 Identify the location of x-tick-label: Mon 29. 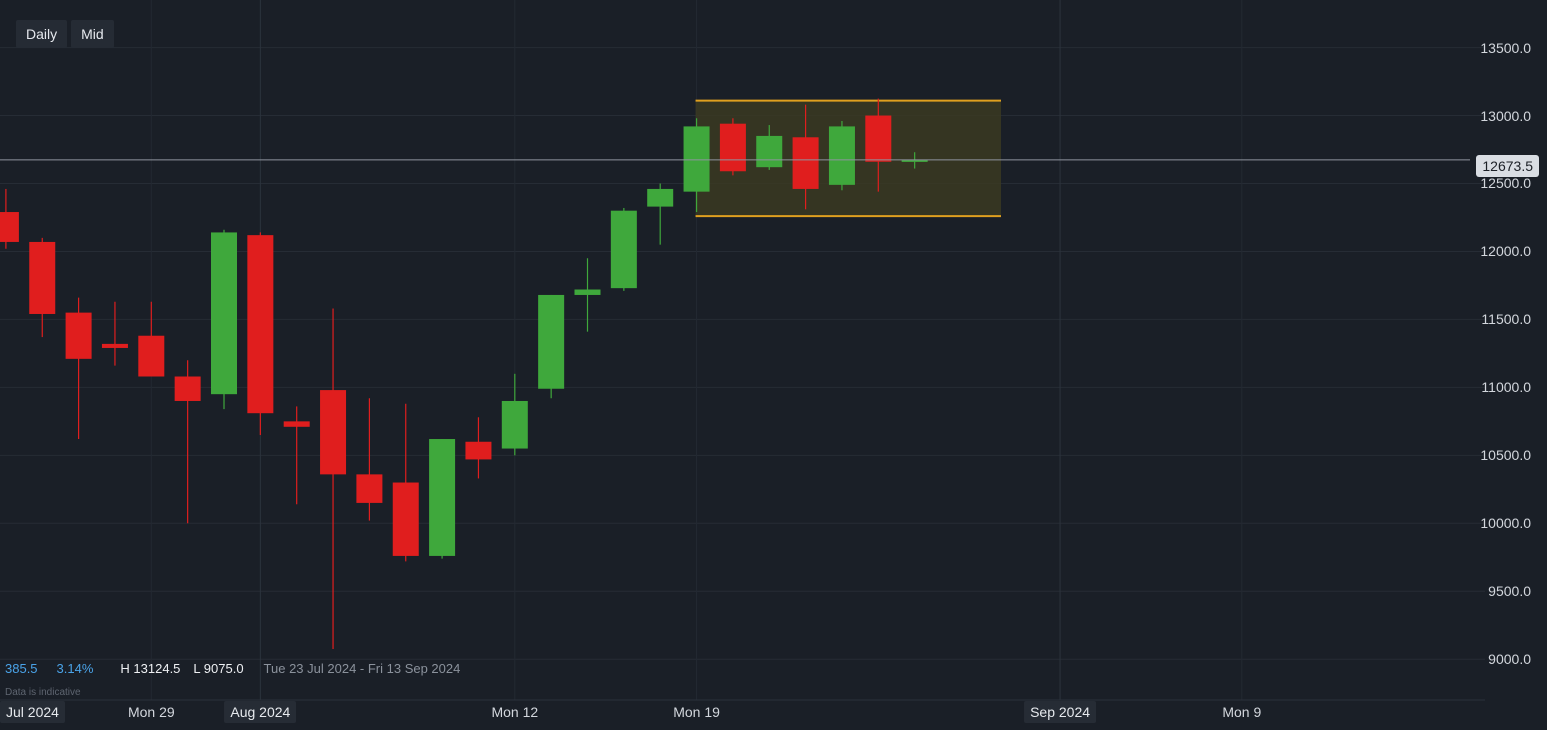
(151, 712).